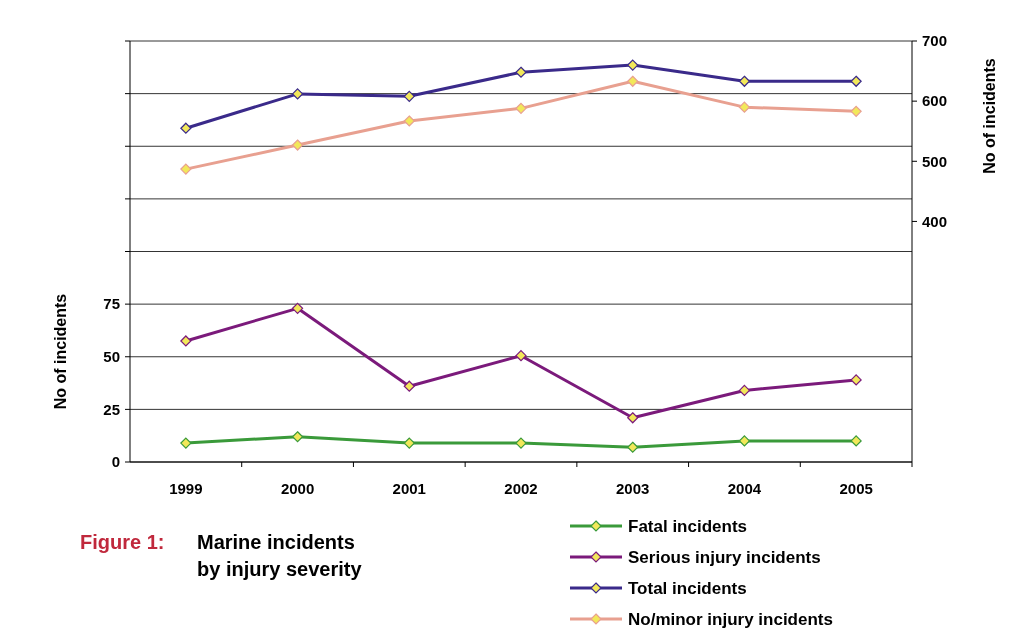  I want to click on x-tick-label: 2001, so click(409, 488).